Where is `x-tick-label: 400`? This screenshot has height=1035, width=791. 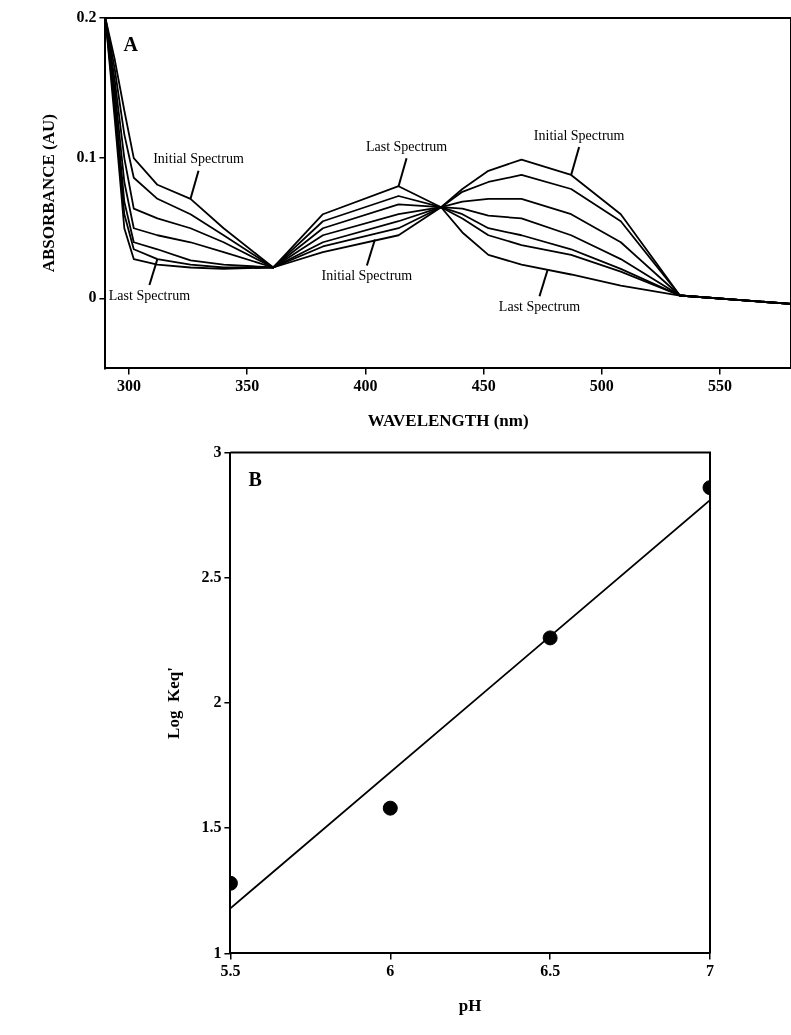
x-tick-label: 400 is located at coordinates (365, 386).